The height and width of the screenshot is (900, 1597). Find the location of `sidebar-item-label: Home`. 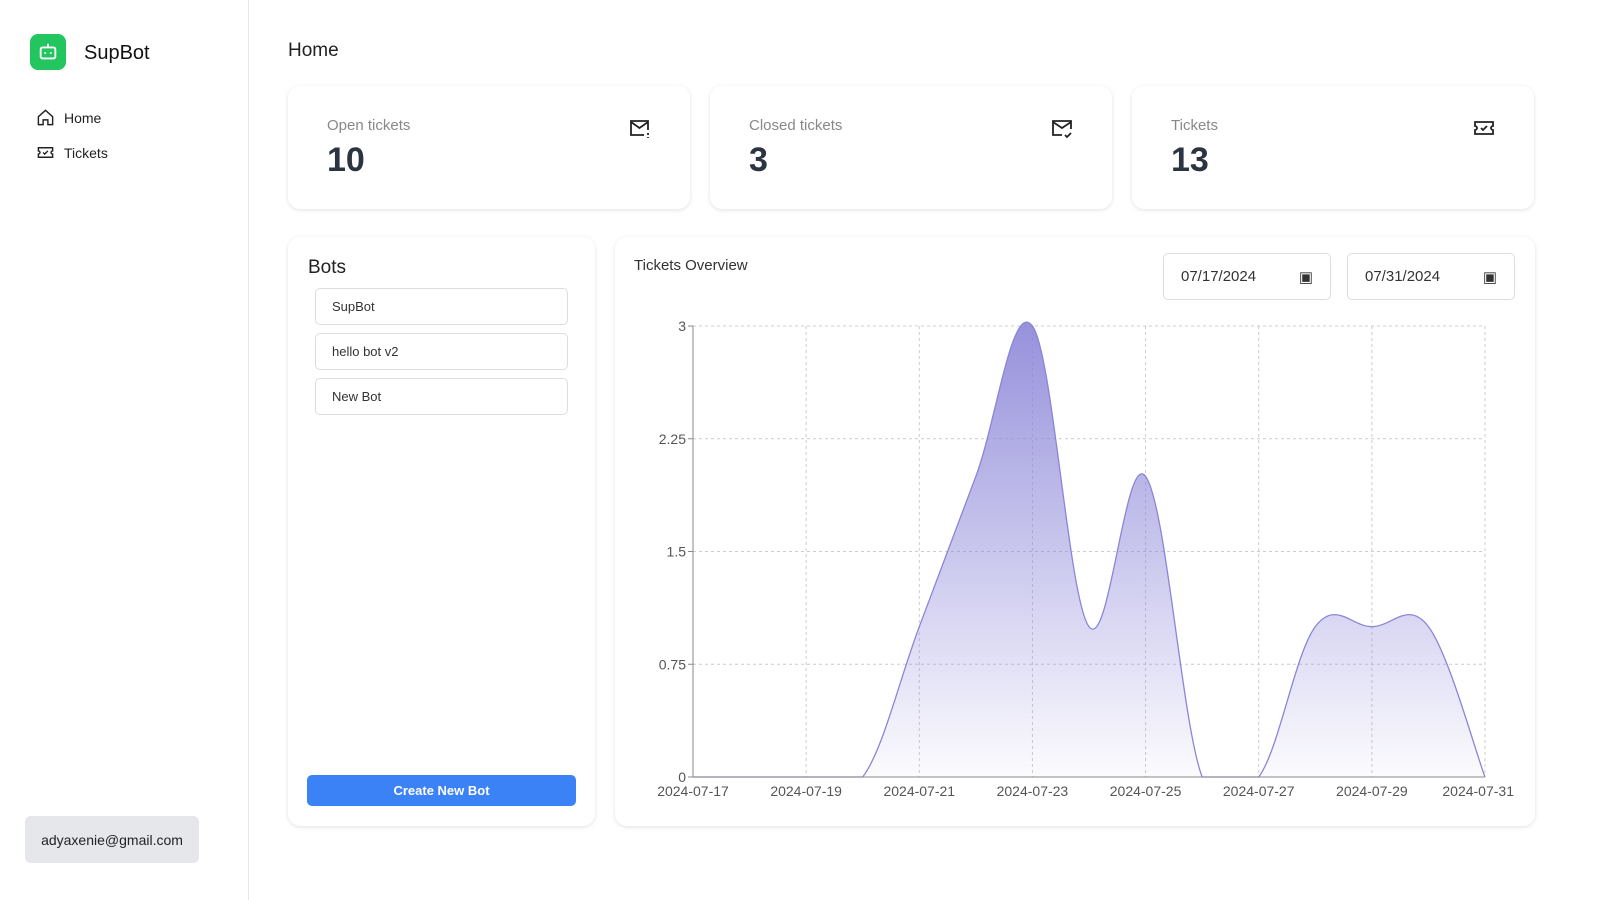

sidebar-item-label: Home is located at coordinates (83, 117).